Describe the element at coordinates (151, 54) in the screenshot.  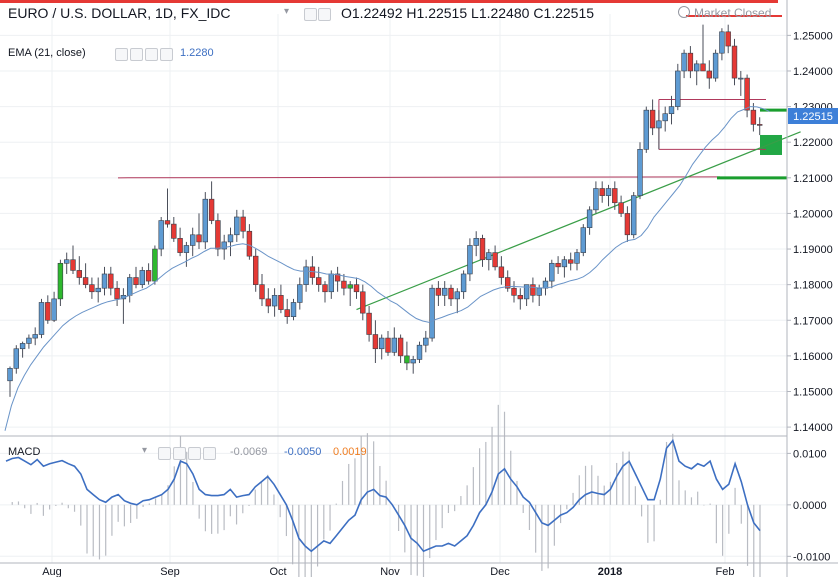
I see `ema-add-icon` at that location.